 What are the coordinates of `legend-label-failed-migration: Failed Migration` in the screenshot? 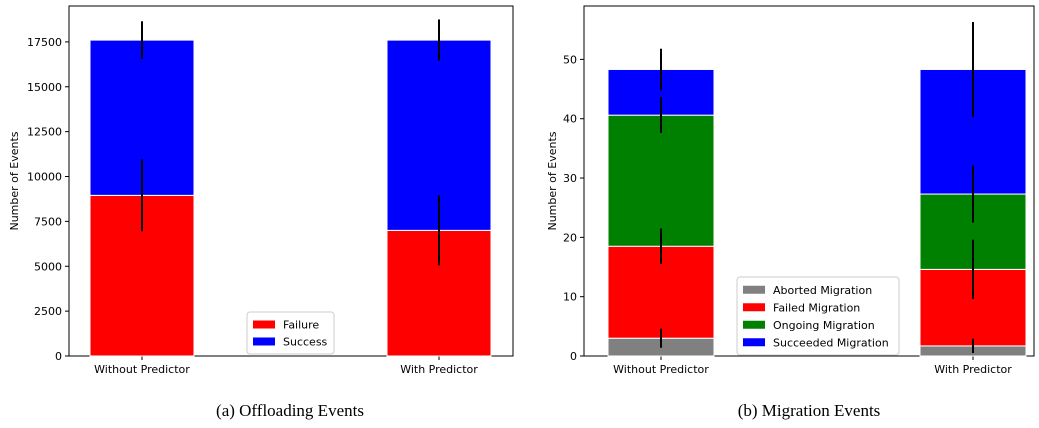 It's located at (816, 307).